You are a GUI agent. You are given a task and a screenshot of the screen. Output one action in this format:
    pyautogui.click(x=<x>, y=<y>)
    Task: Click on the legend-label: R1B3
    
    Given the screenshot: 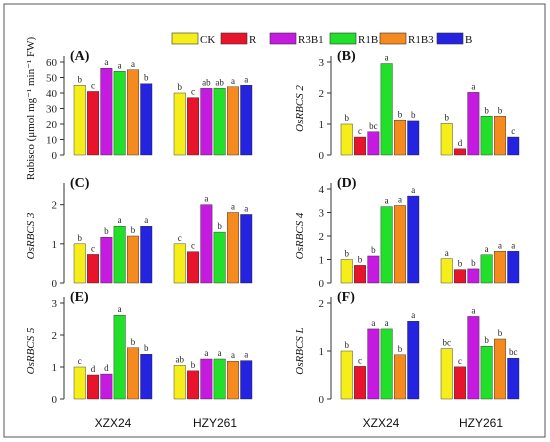 What is the action you would take?
    pyautogui.click(x=421, y=40)
    